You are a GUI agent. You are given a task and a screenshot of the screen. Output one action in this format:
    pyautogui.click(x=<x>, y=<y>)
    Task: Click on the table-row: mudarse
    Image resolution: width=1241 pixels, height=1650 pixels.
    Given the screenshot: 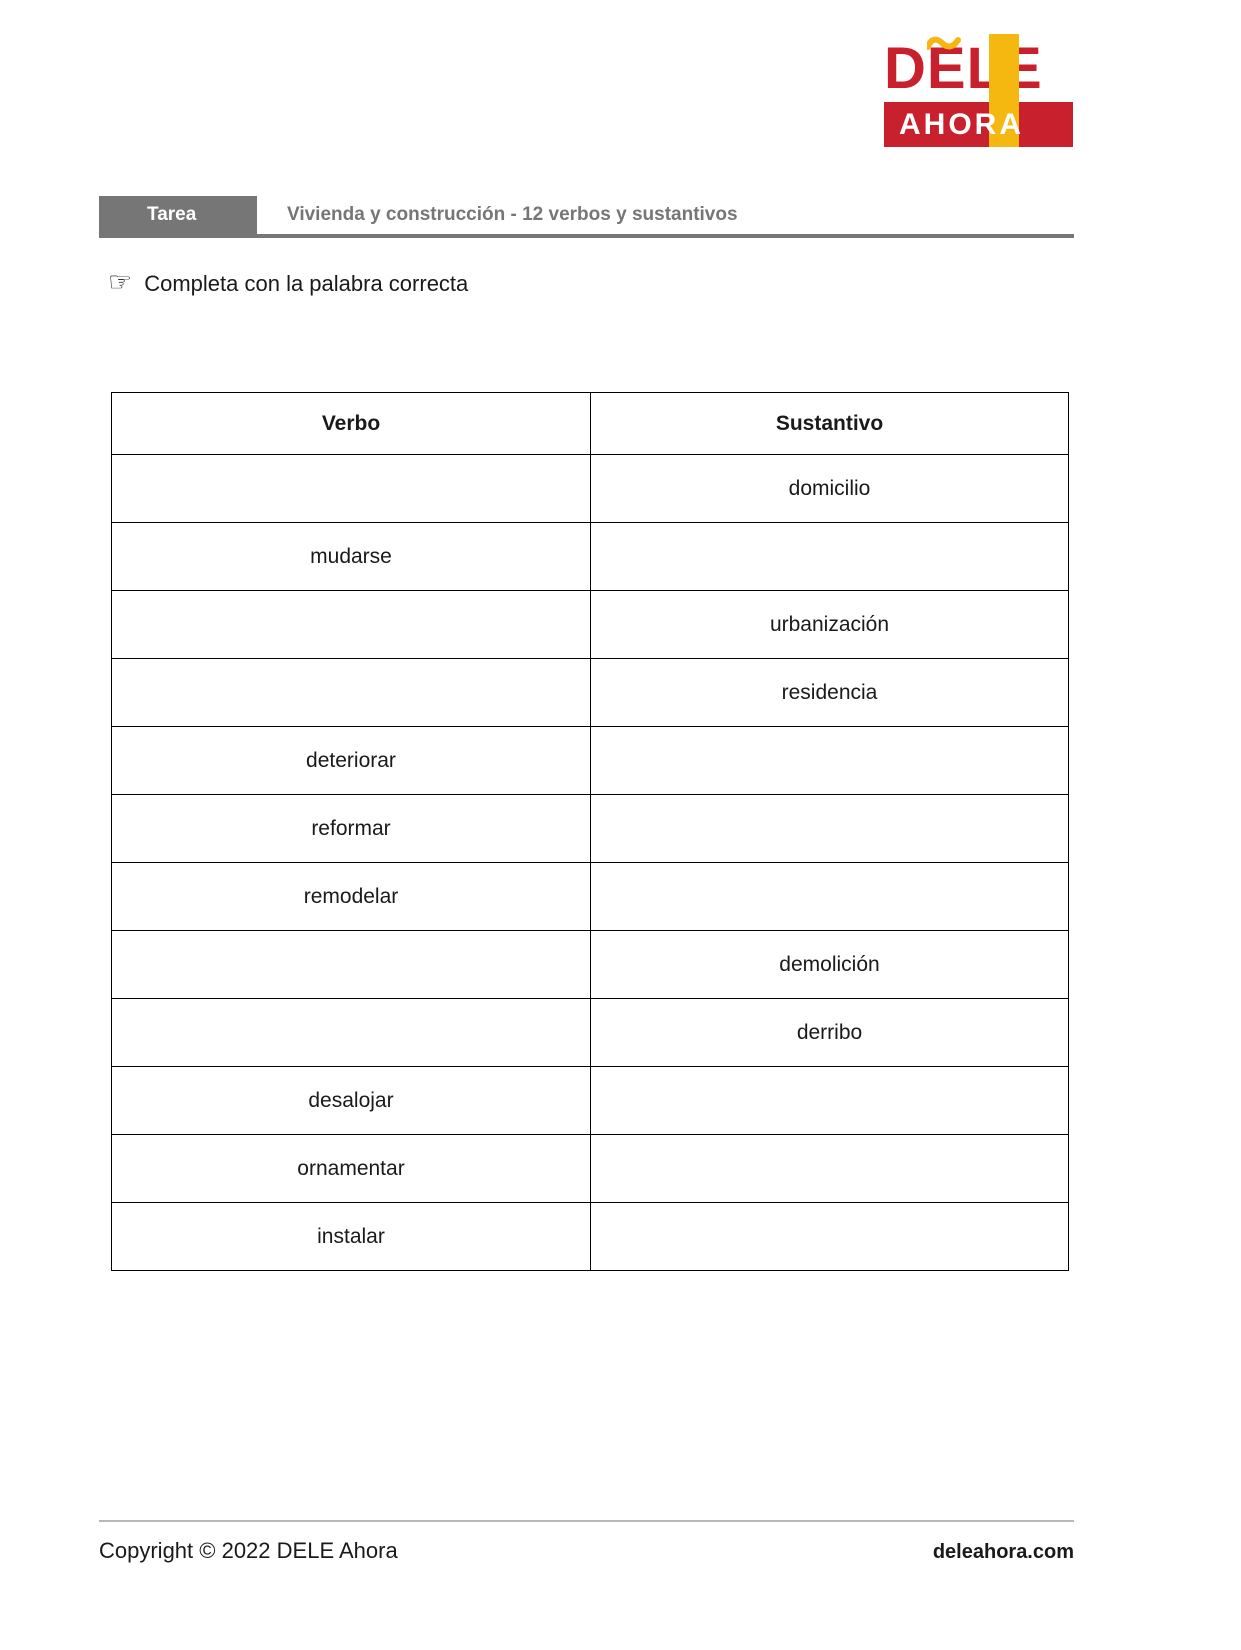 What is the action you would take?
    pyautogui.click(x=590, y=556)
    